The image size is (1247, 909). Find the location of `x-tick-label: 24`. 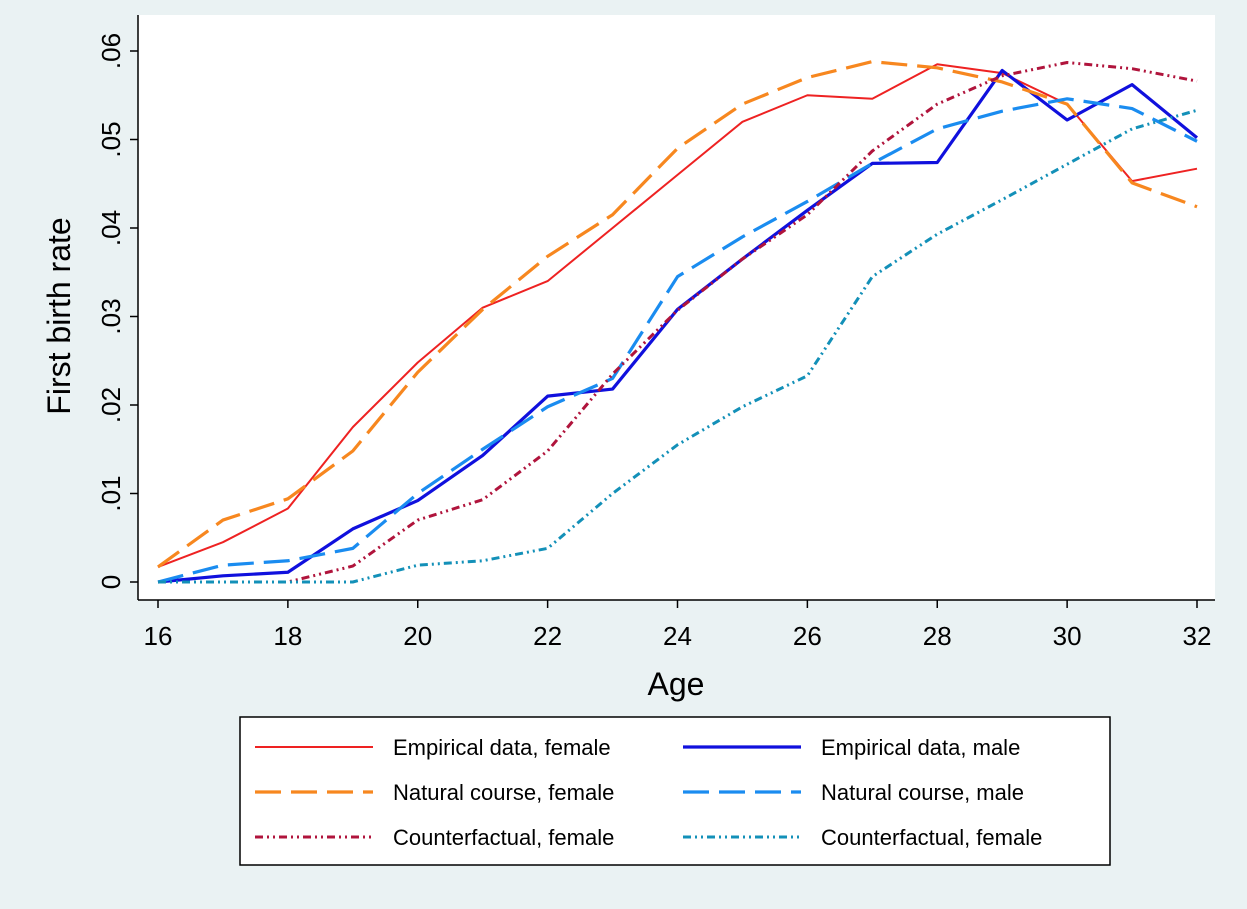

x-tick-label: 24 is located at coordinates (677, 636).